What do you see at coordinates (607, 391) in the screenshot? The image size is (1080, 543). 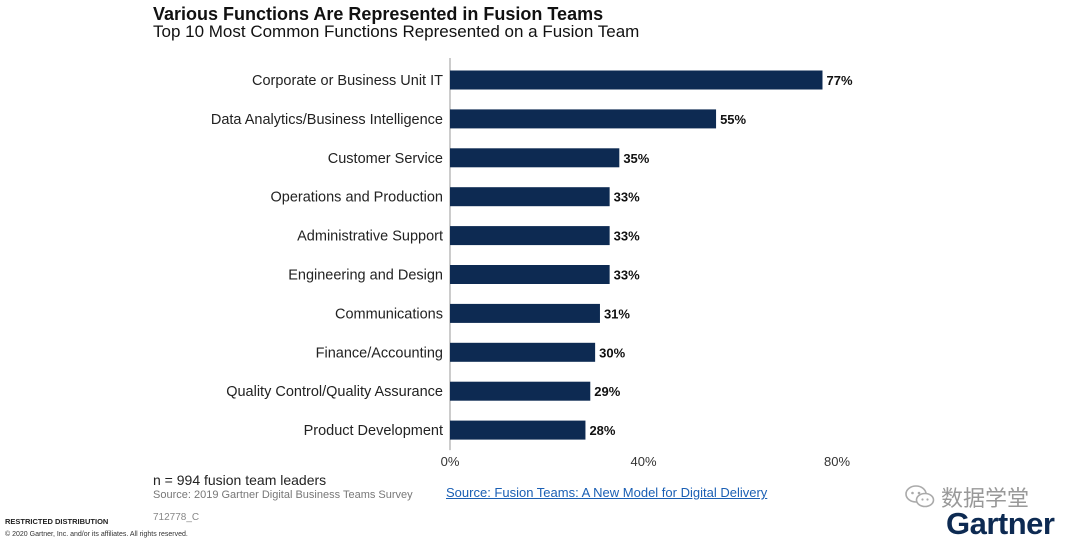 I see `value-label: 29%` at bounding box center [607, 391].